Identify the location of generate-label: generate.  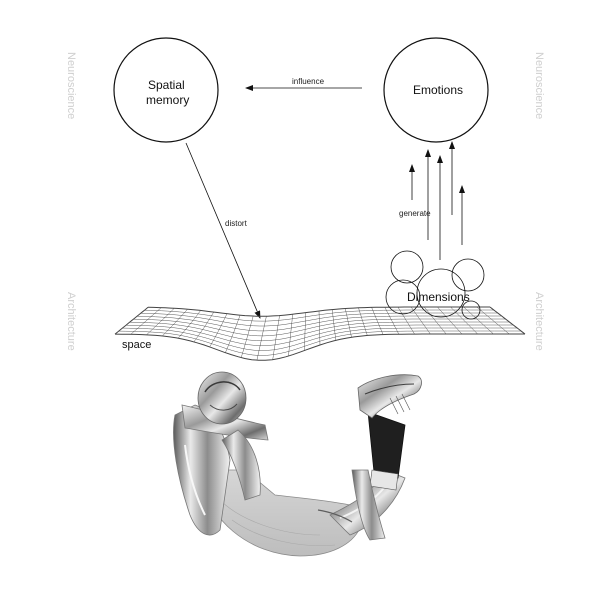
(415, 213).